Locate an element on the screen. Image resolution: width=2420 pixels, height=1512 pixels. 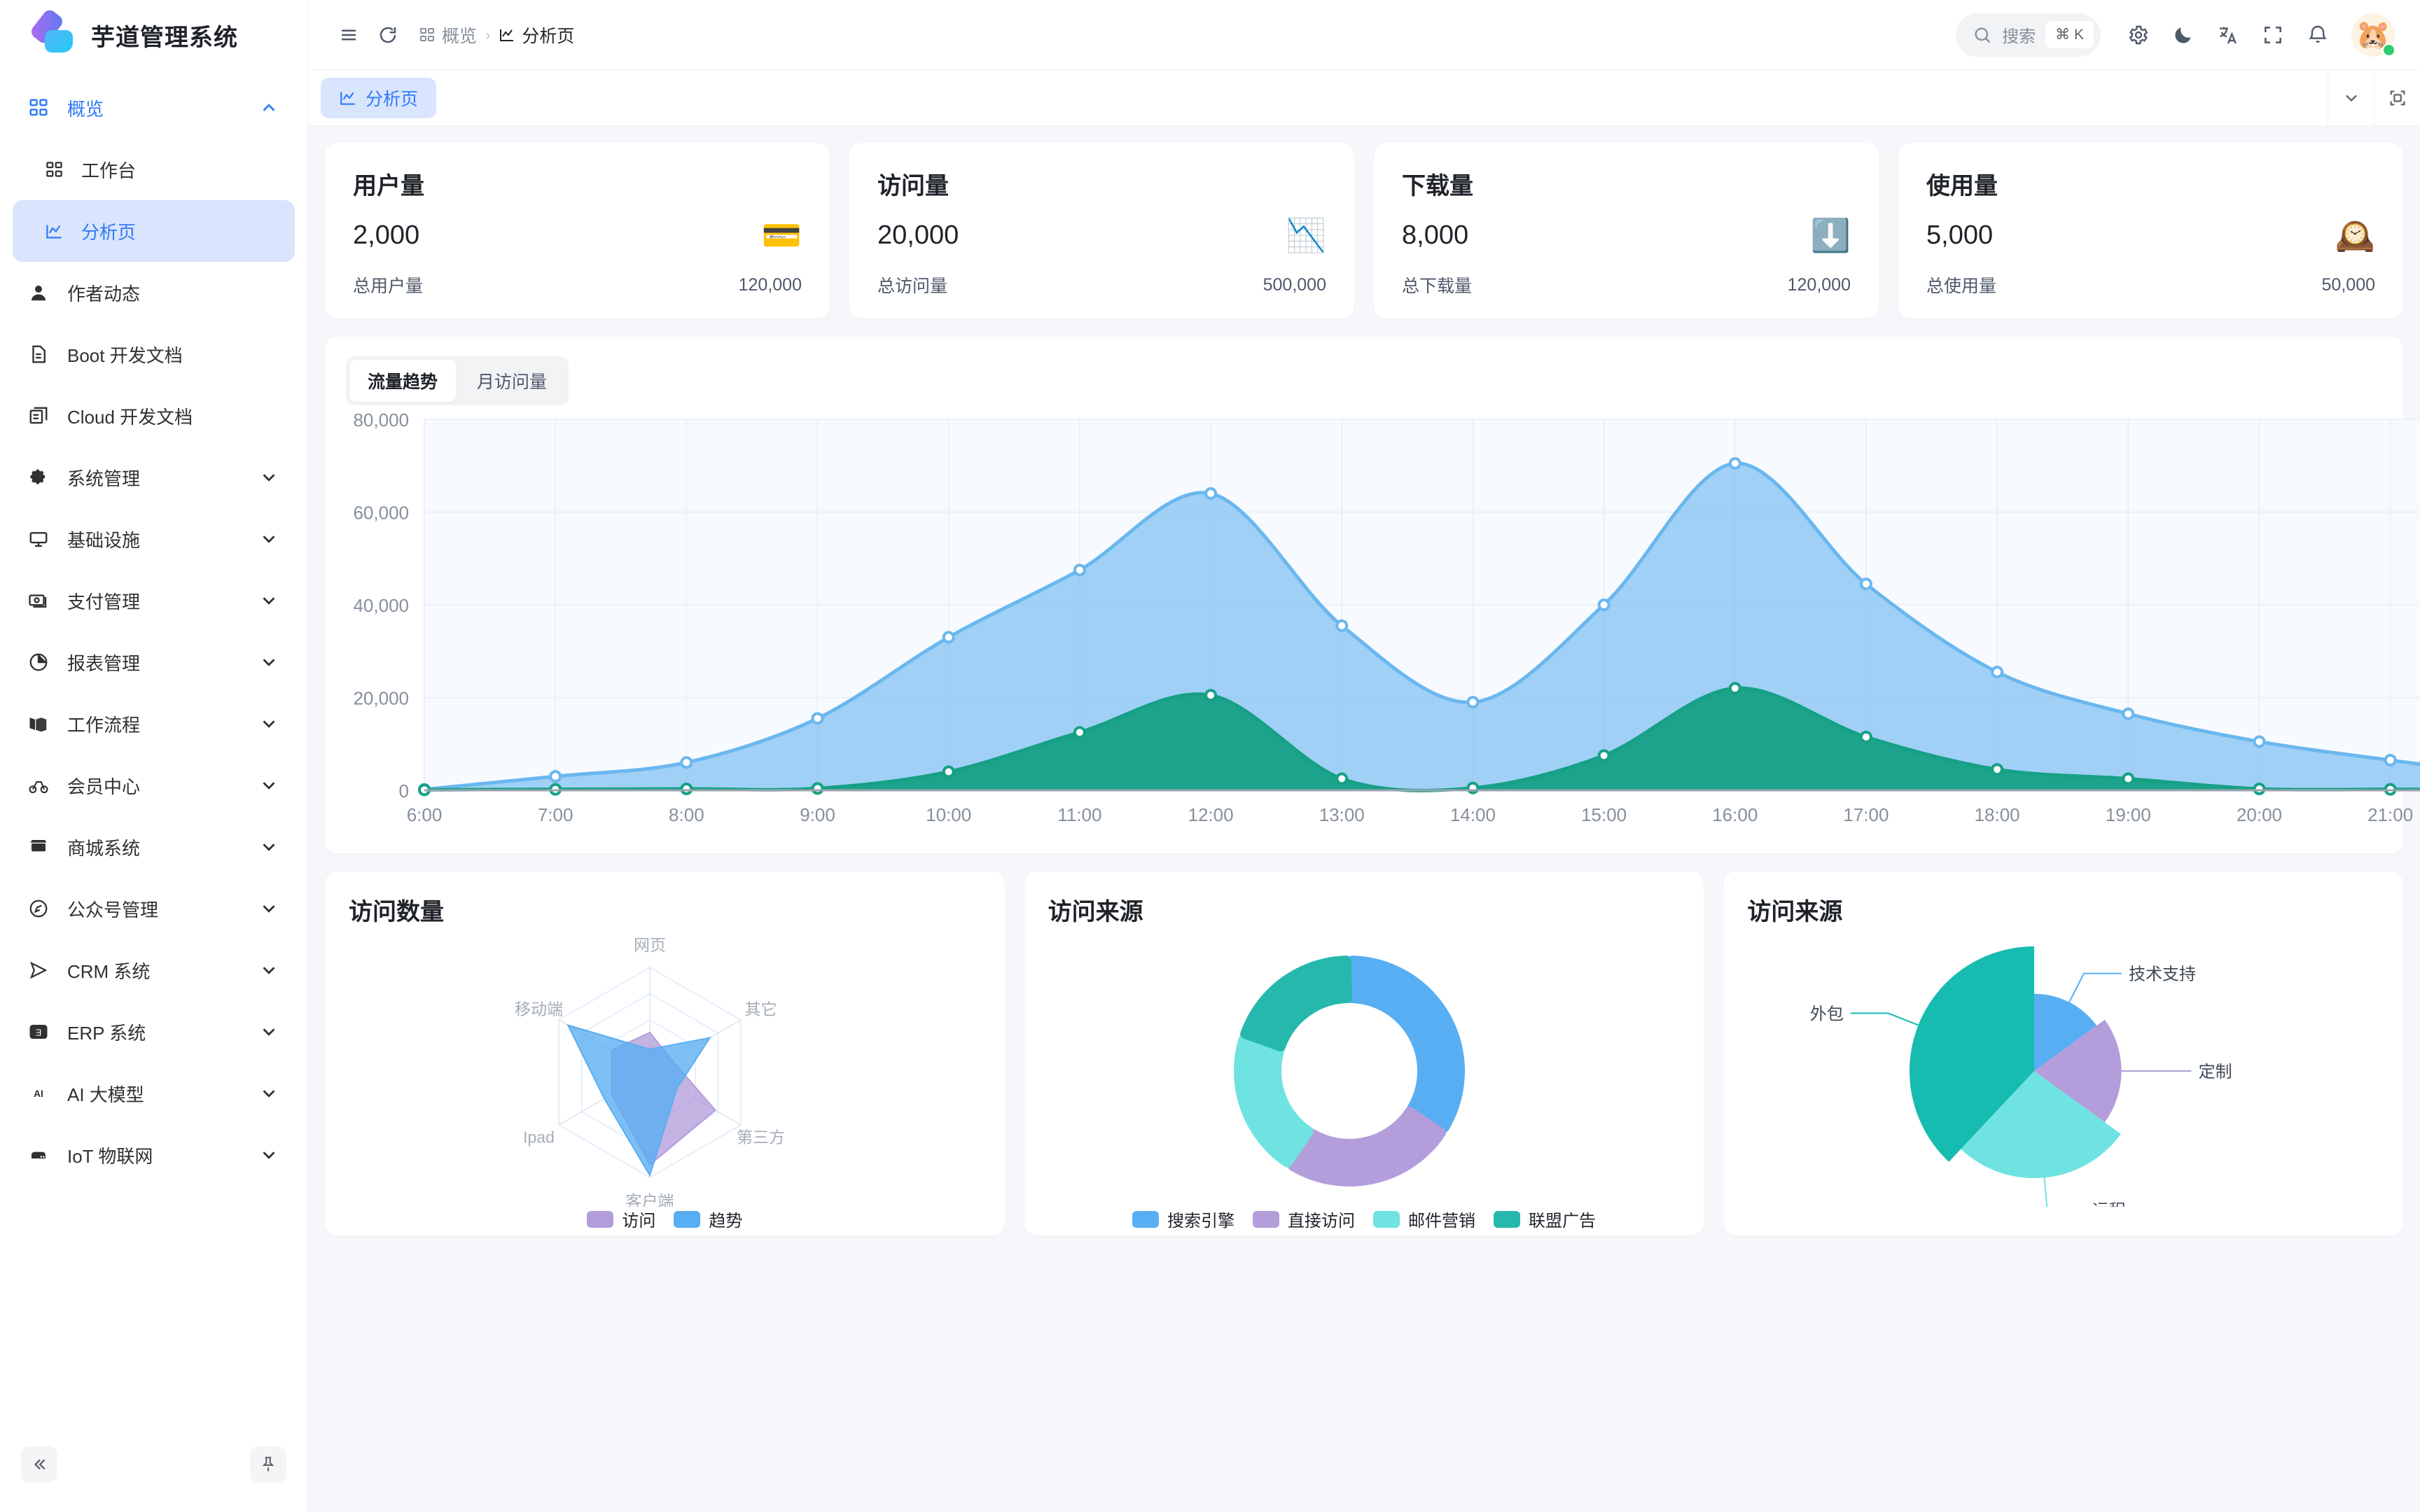
svg-text: 10:00 is located at coordinates (948, 814).